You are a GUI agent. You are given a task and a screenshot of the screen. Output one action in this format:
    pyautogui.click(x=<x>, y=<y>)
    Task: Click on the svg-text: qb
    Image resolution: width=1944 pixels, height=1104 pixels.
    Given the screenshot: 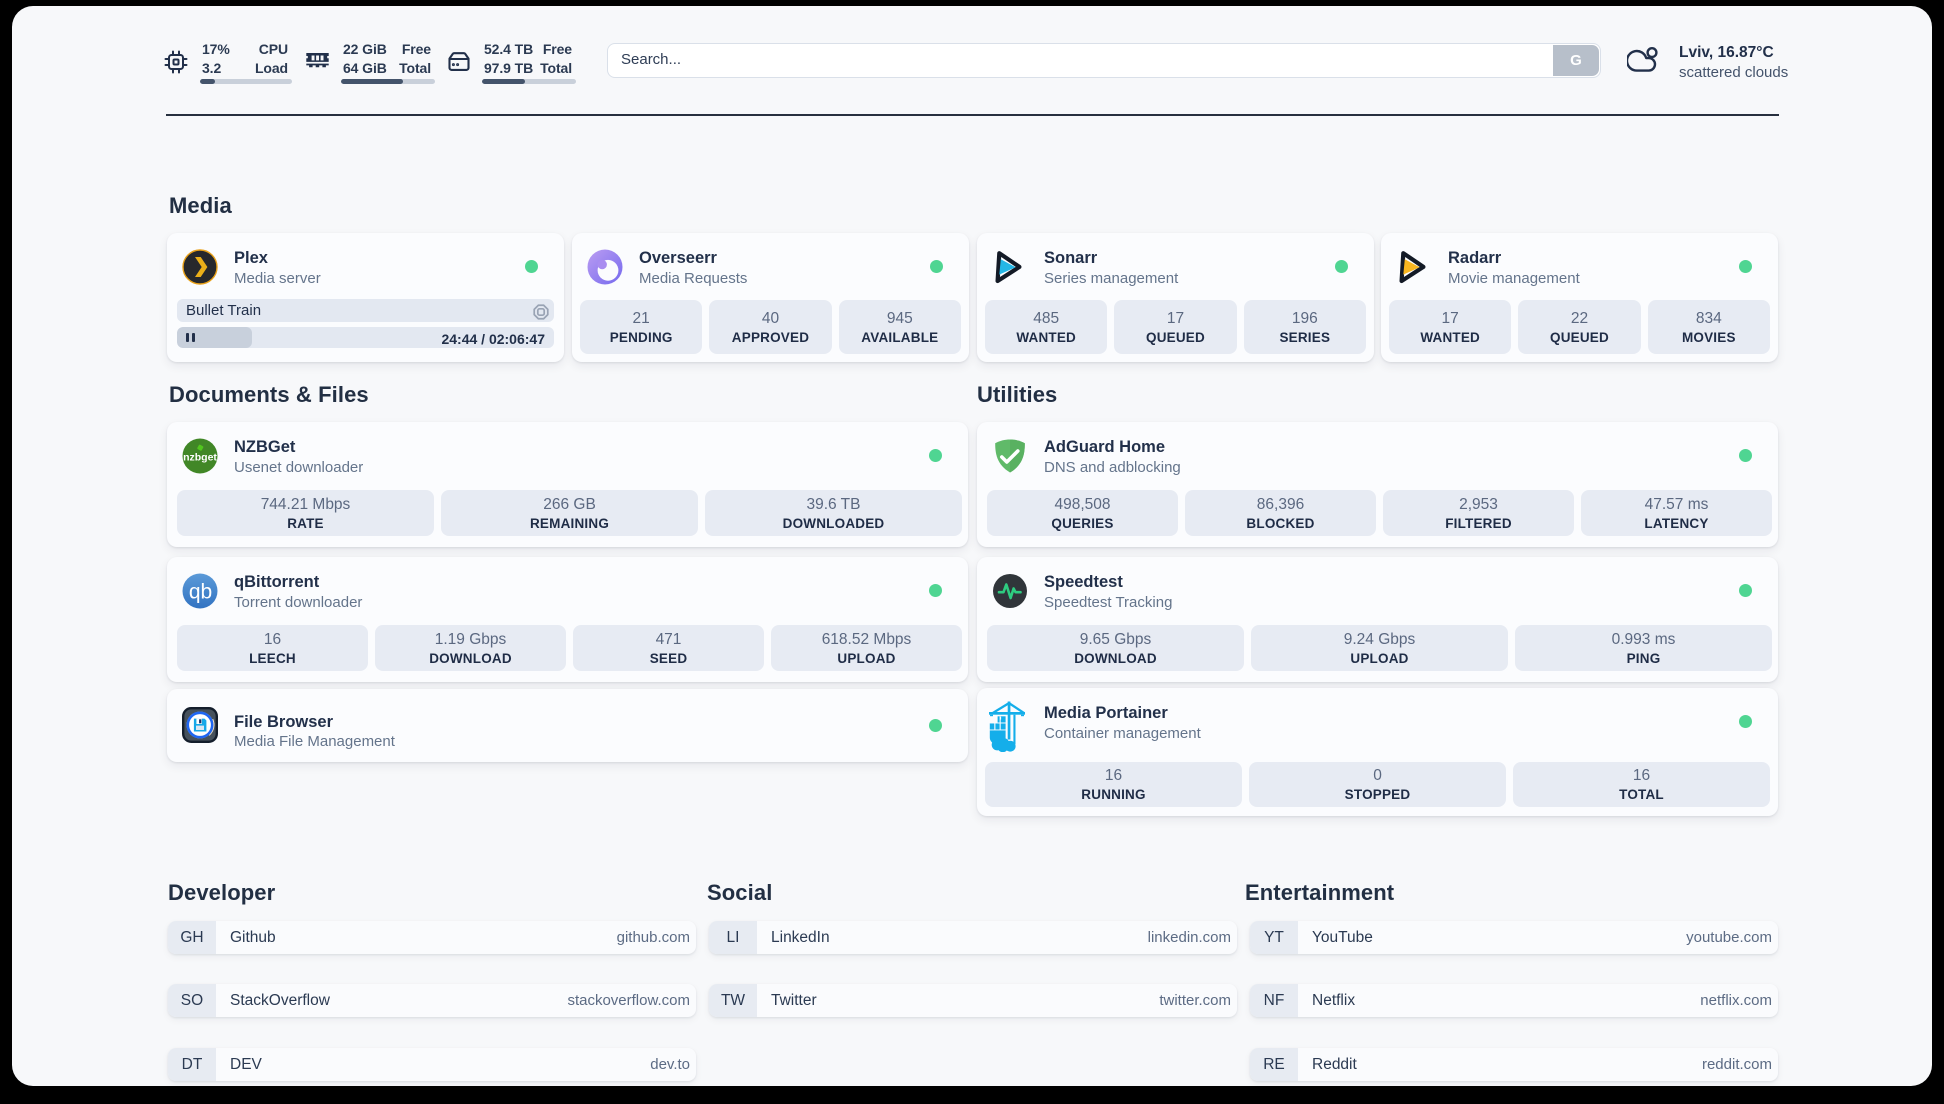 What is the action you would take?
    pyautogui.click(x=200, y=592)
    